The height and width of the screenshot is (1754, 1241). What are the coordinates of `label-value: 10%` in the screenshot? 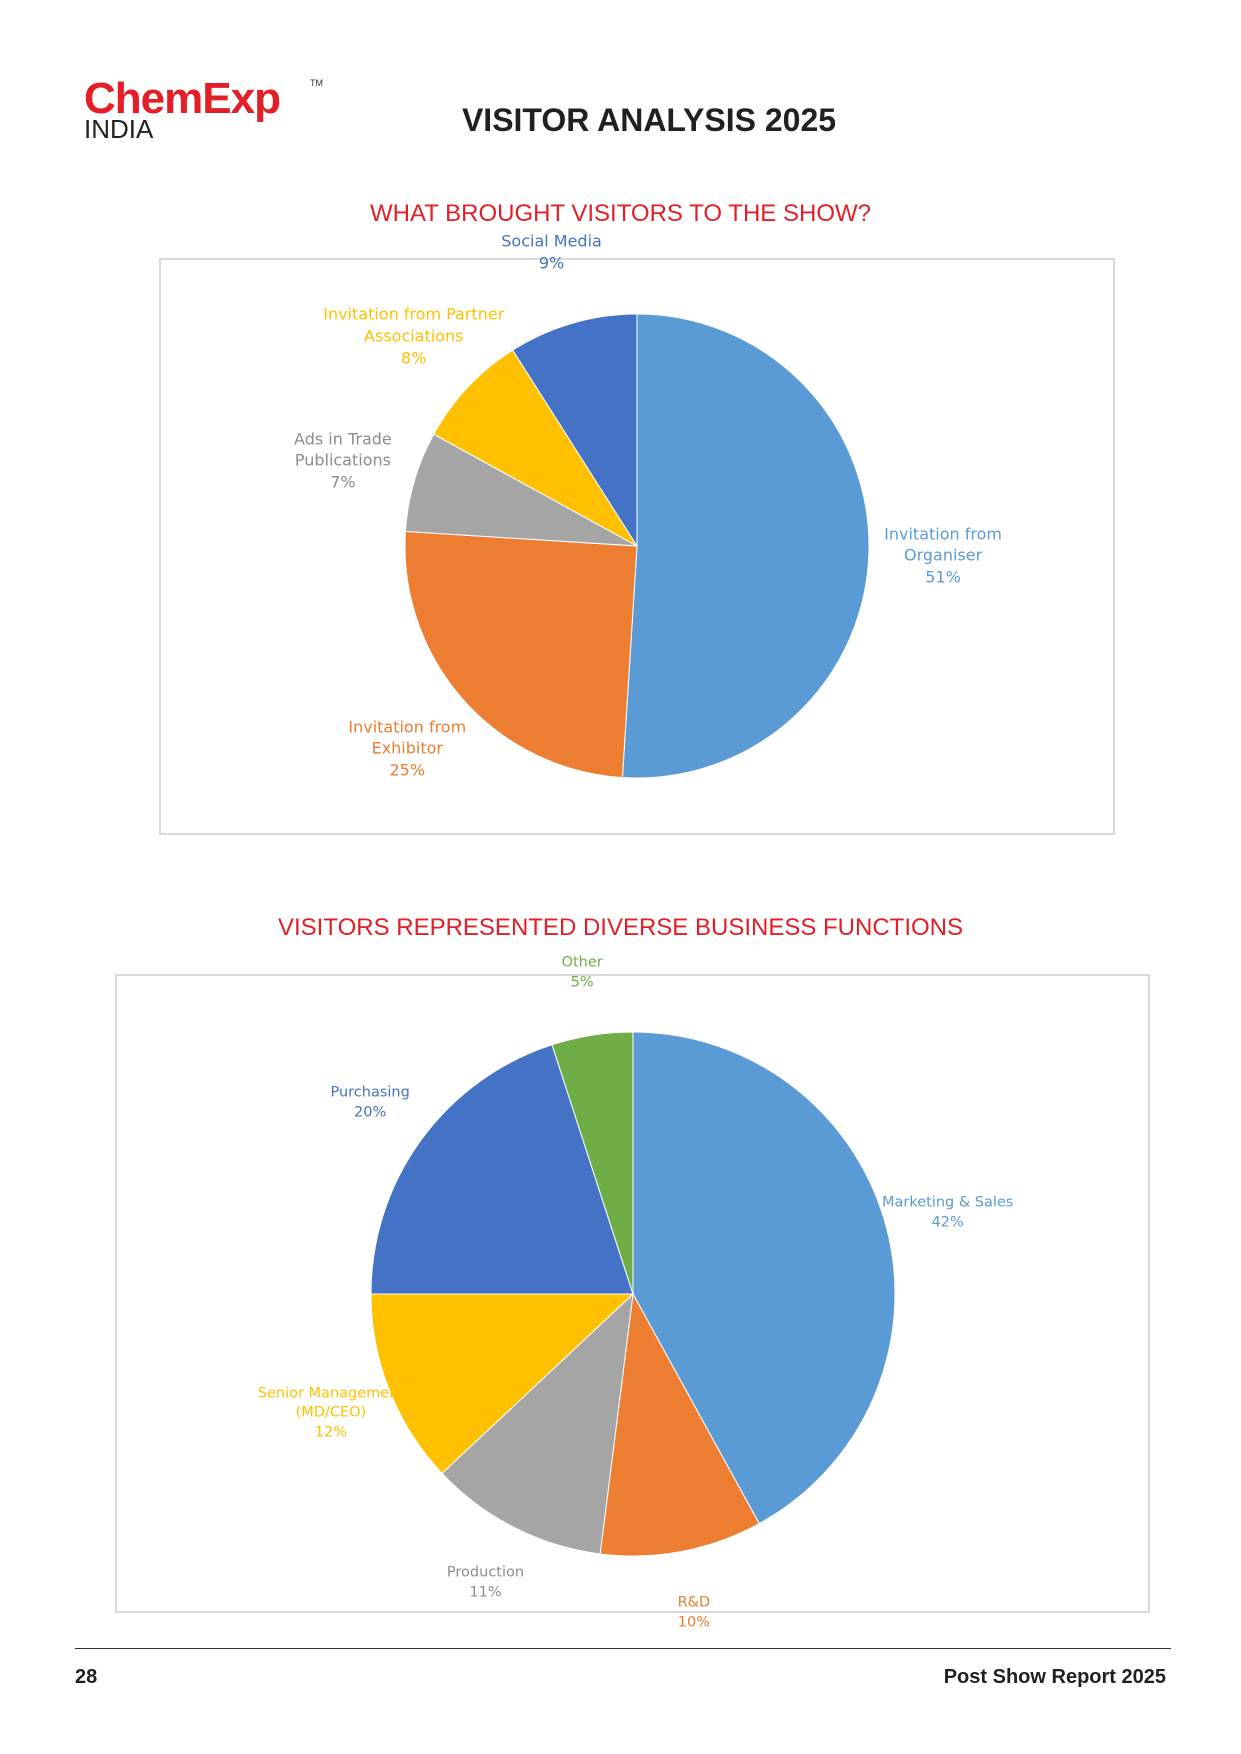 It's located at (693, 1622).